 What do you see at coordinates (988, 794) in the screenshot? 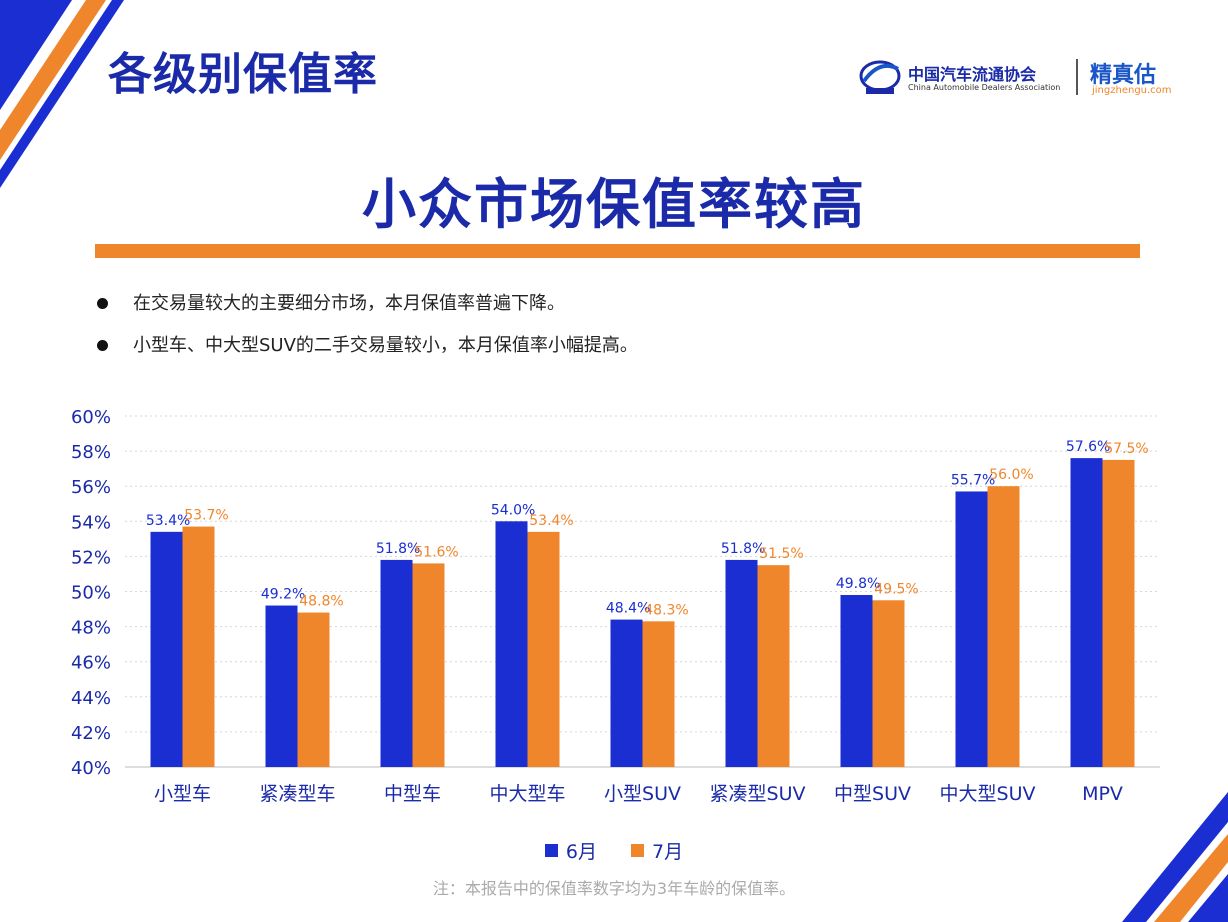
I see `x-tick-label: 中大型SUV` at bounding box center [988, 794].